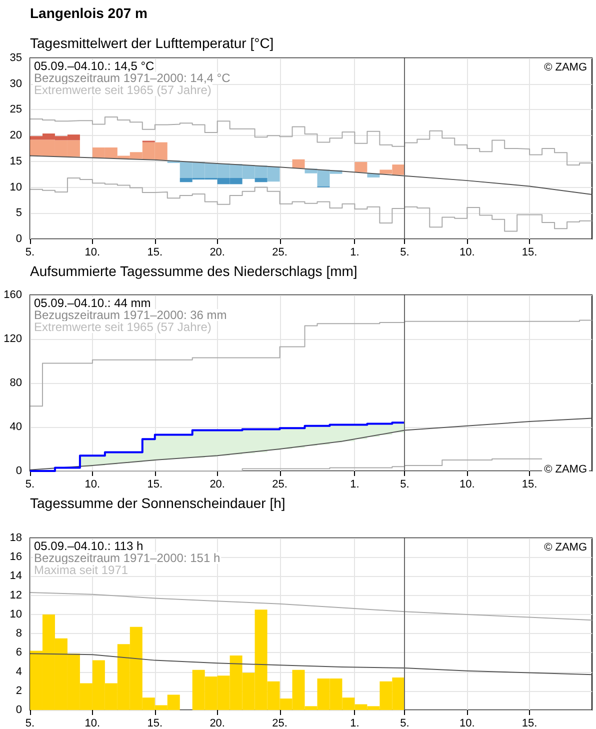  What do you see at coordinates (19, 672) in the screenshot?
I see `y-tick-label: 4` at bounding box center [19, 672].